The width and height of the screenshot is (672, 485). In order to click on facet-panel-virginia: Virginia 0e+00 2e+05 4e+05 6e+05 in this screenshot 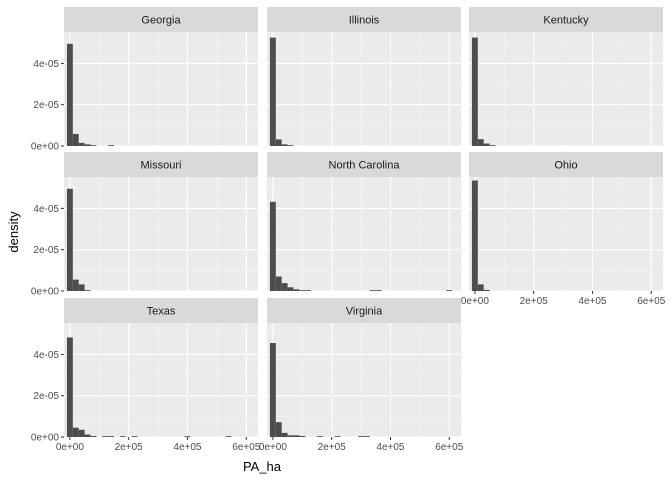, I will do `click(361, 375)`.